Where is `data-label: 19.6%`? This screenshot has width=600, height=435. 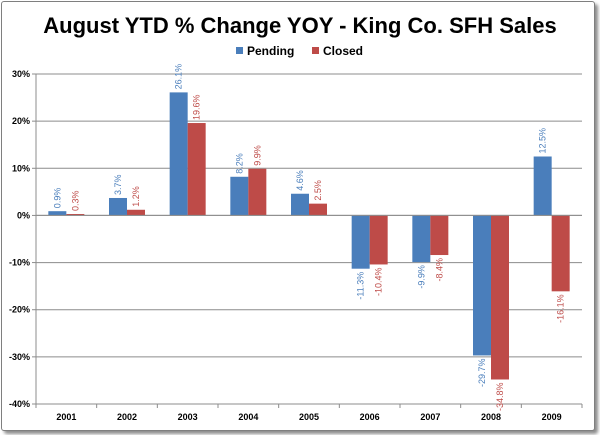 data-label: 19.6% is located at coordinates (197, 107).